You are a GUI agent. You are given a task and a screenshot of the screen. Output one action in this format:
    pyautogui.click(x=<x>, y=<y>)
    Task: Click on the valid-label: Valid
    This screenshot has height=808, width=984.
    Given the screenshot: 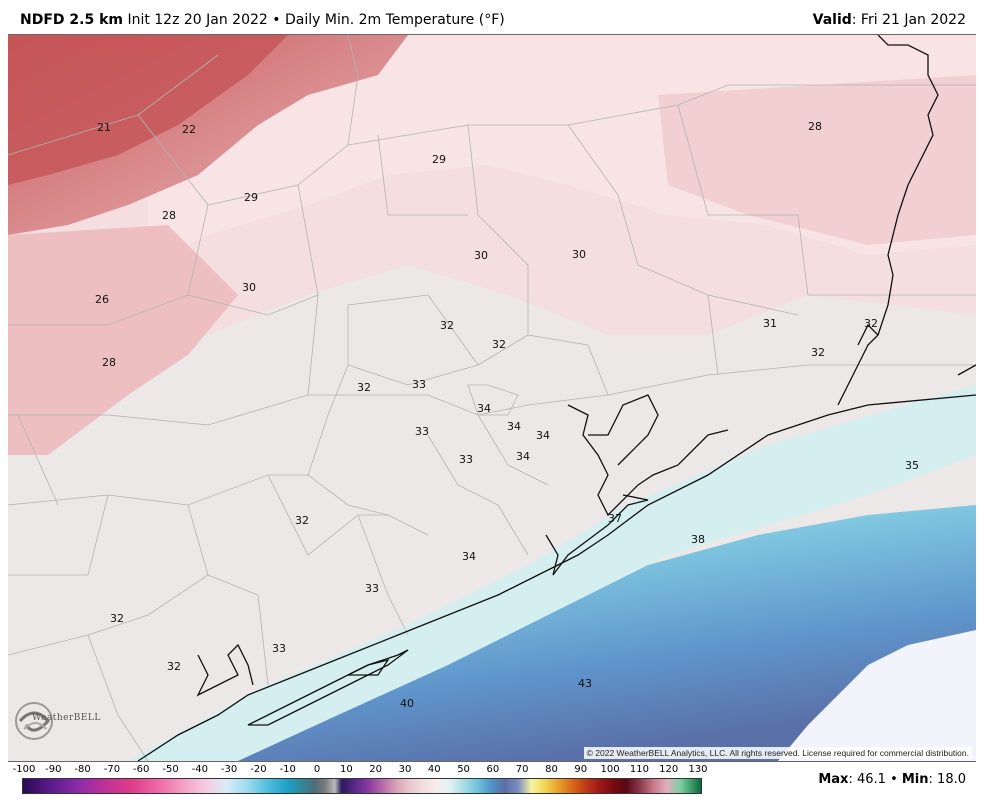 What is the action you would take?
    pyautogui.click(x=832, y=20)
    